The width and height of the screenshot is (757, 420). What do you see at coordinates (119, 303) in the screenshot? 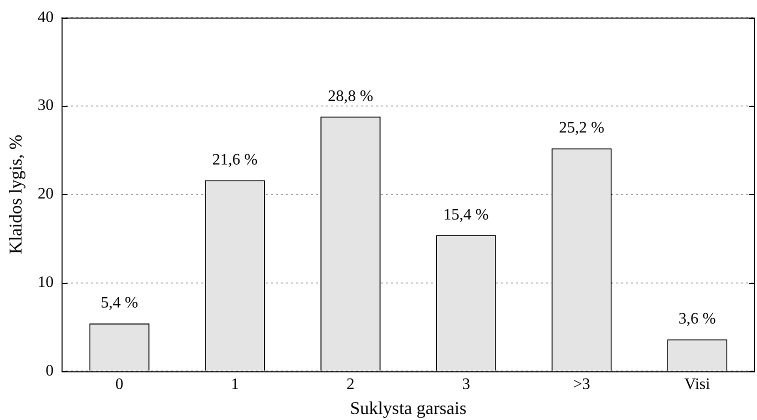
I see `data-label: 5,4 %` at bounding box center [119, 303].